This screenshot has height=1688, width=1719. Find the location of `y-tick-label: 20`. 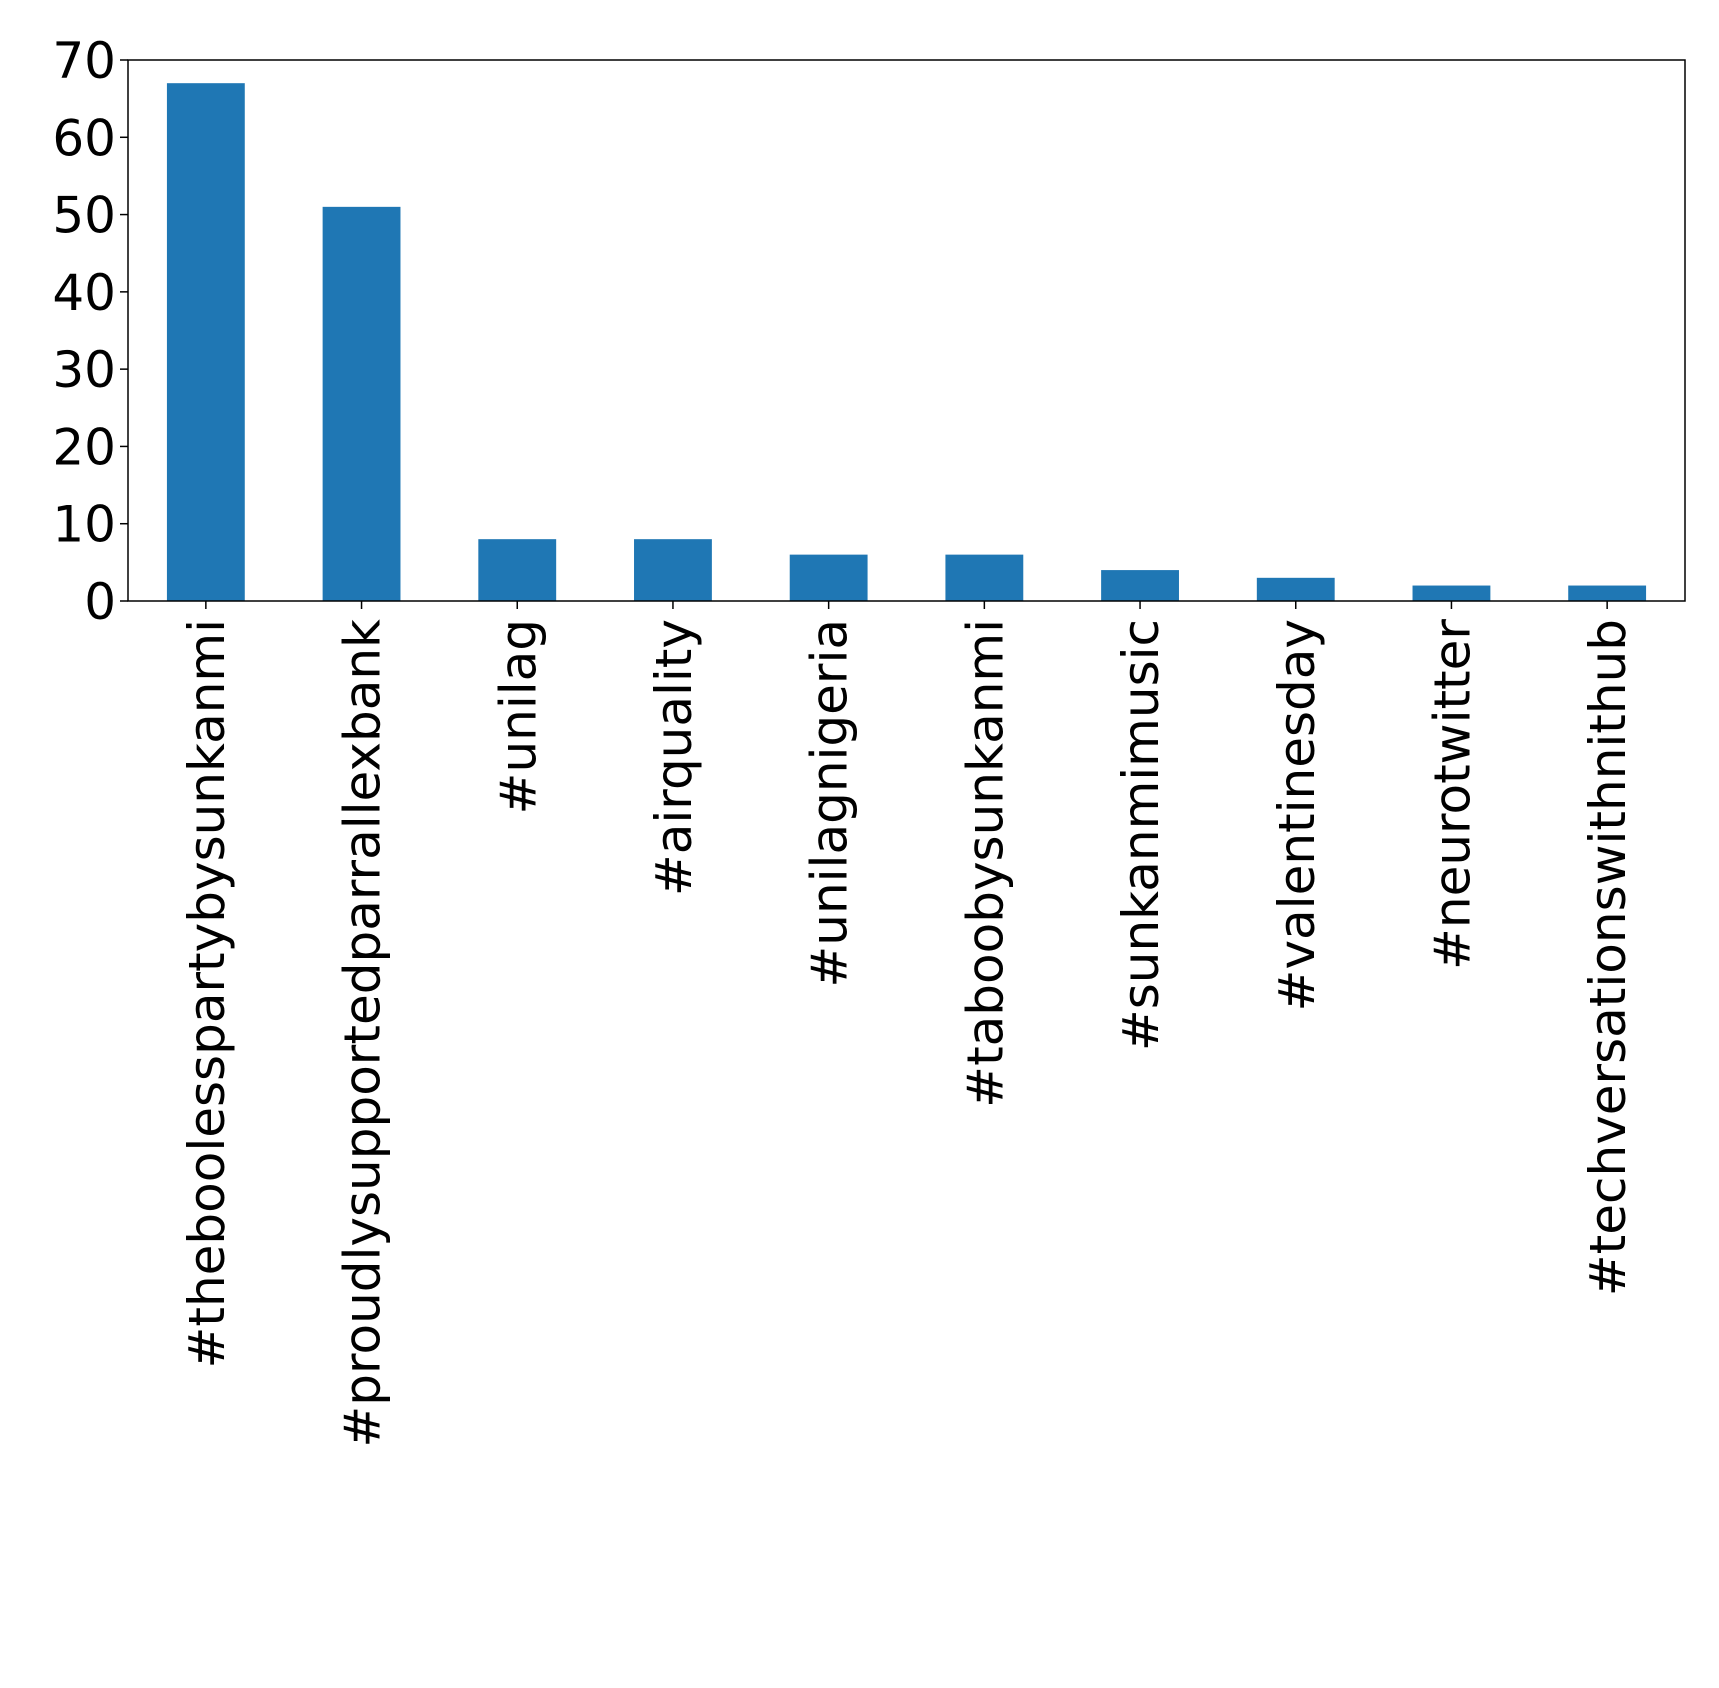

y-tick-label: 20 is located at coordinates (84, 447).